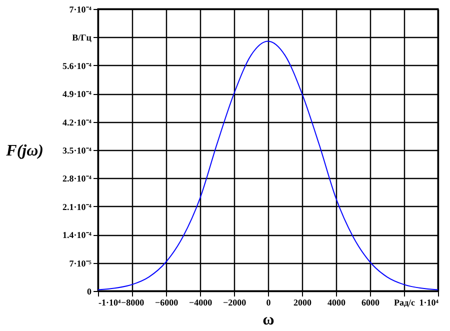 This screenshot has width=450, height=331. Describe the element at coordinates (77, 65) in the screenshot. I see `y-tick-label: 5.6·10⁻⁴` at that location.